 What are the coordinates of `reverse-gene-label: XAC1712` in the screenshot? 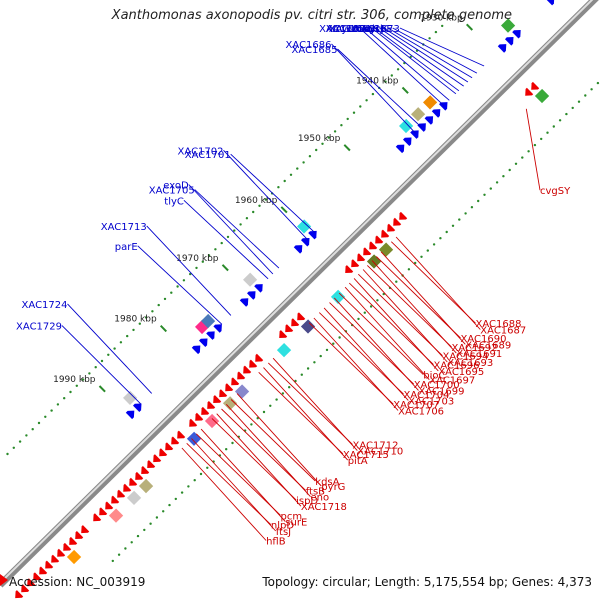 It's located at (376, 445).